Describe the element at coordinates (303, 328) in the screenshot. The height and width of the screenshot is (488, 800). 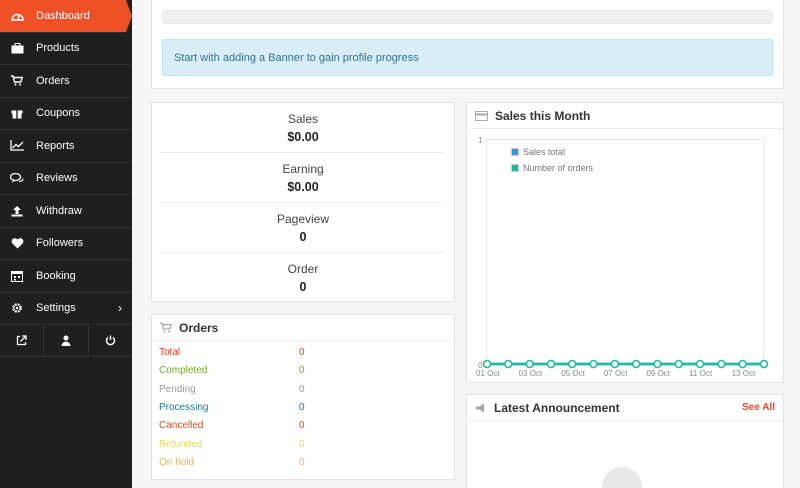
I see `orders-panel-header: Orders` at that location.